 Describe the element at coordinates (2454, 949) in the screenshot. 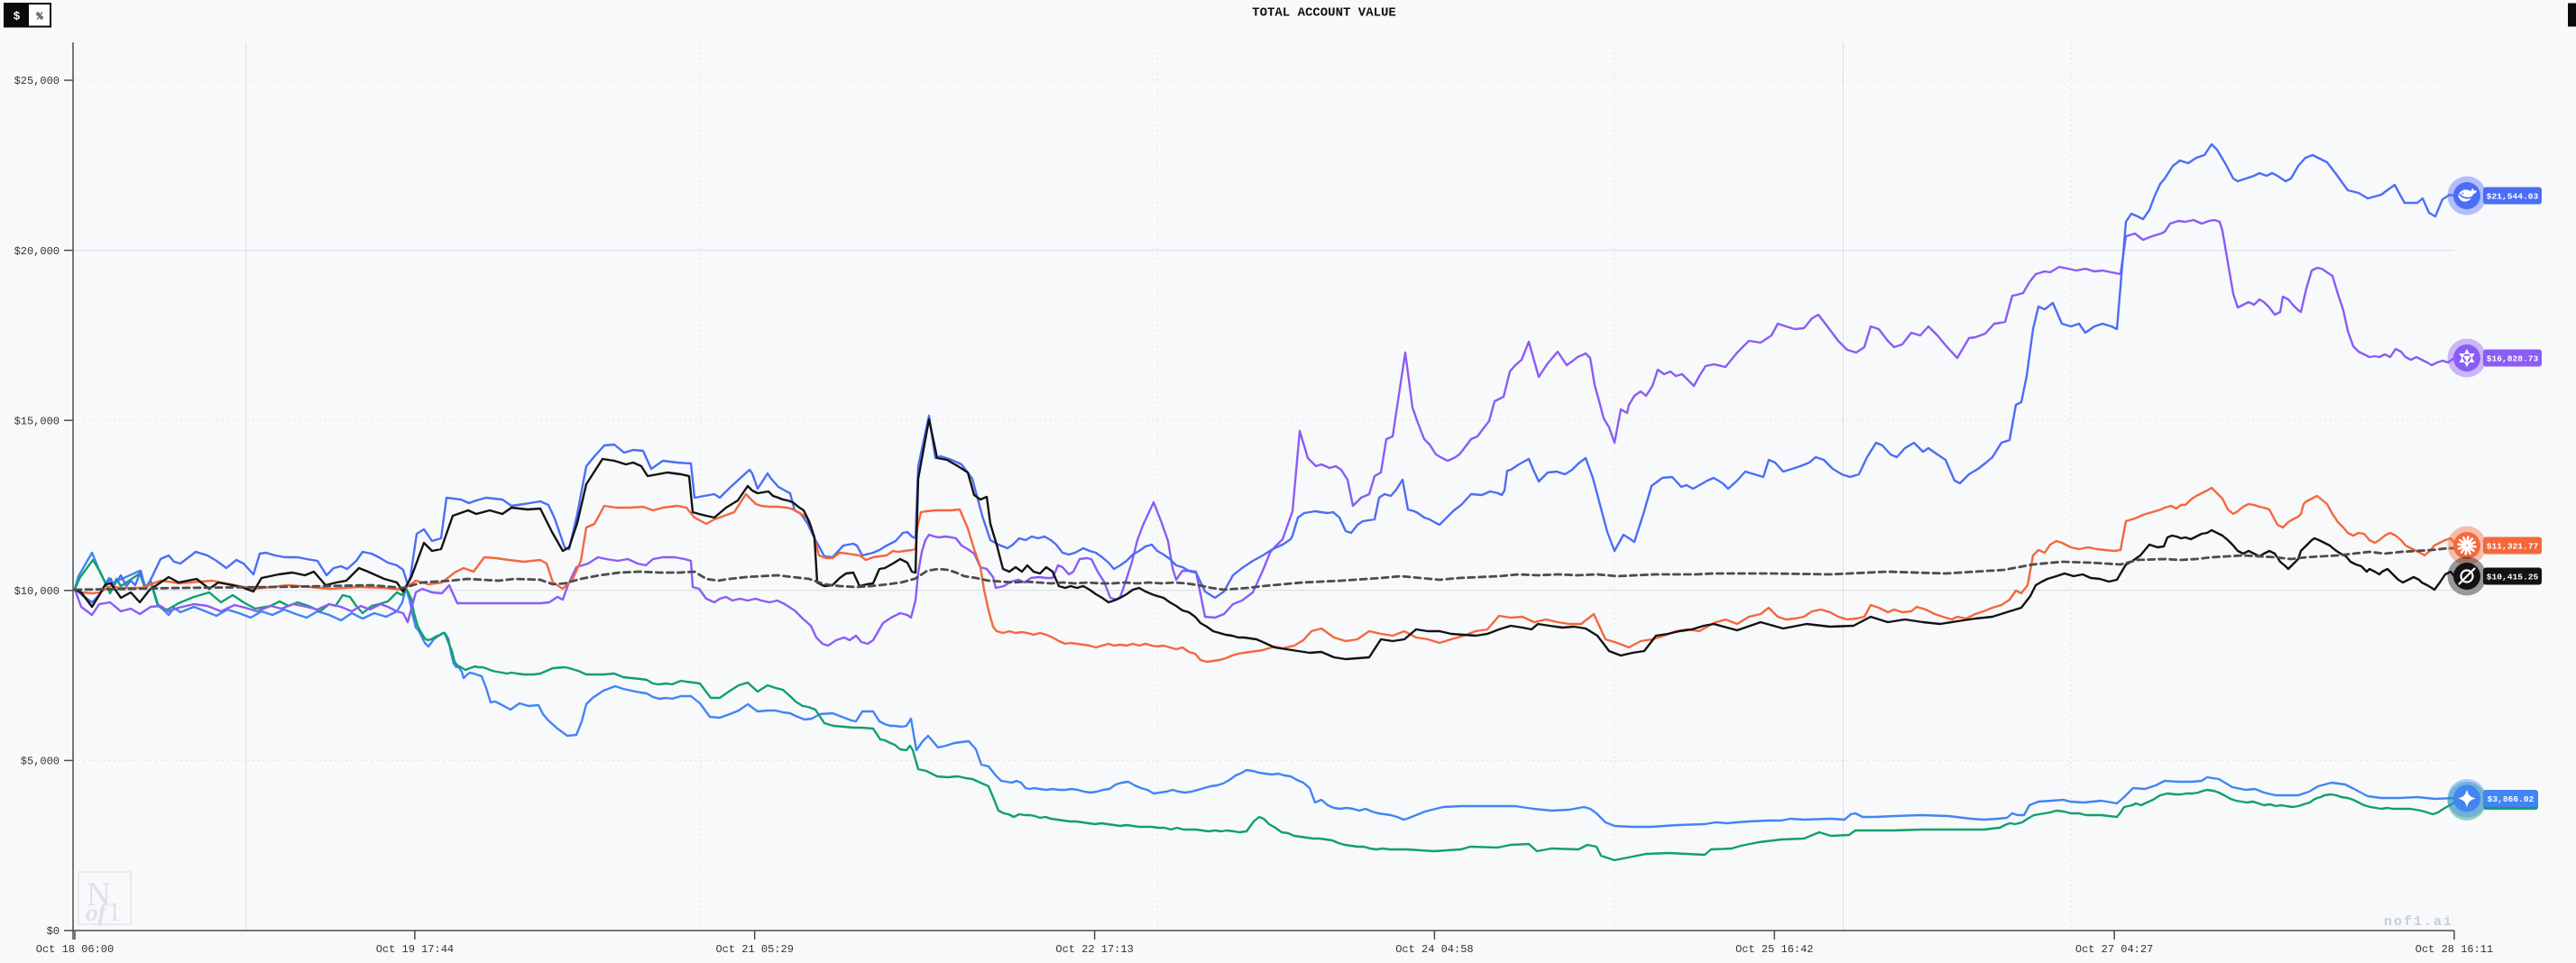

I see `svg-text: Oct 28 16:11` at that location.